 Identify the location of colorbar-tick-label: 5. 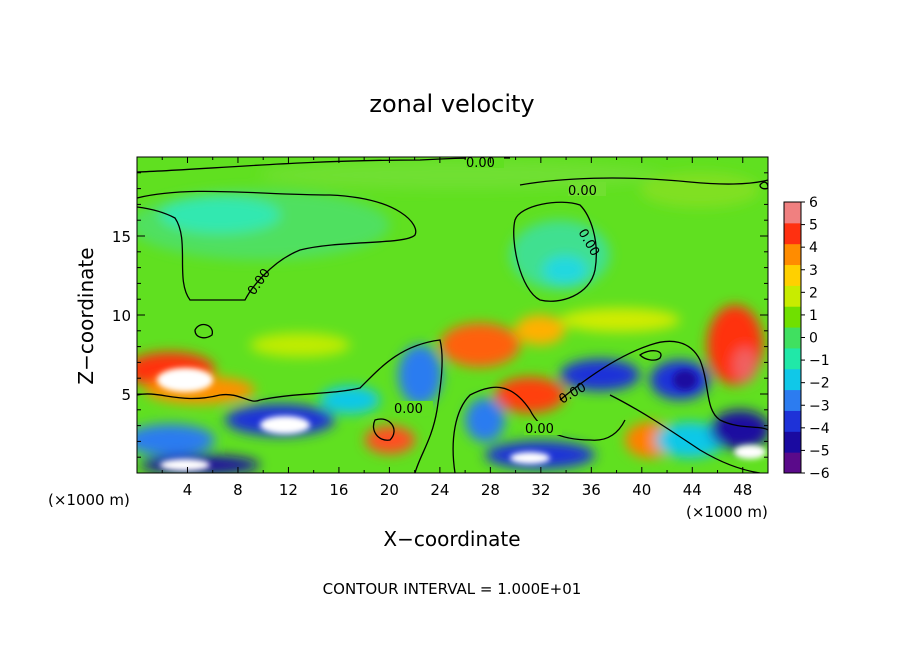
(813, 226).